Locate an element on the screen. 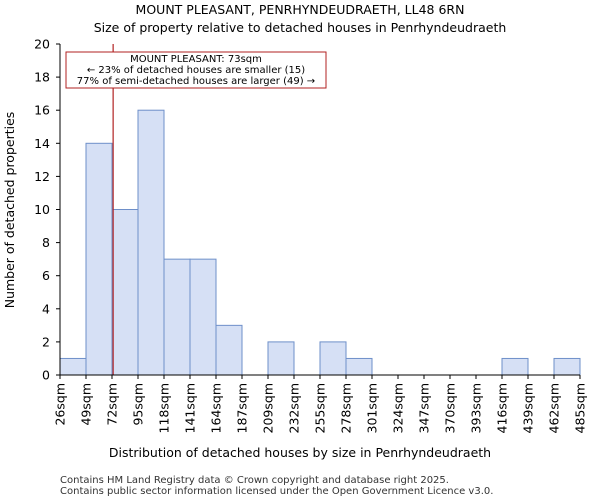  y-tick-label: 20 is located at coordinates (42, 44).